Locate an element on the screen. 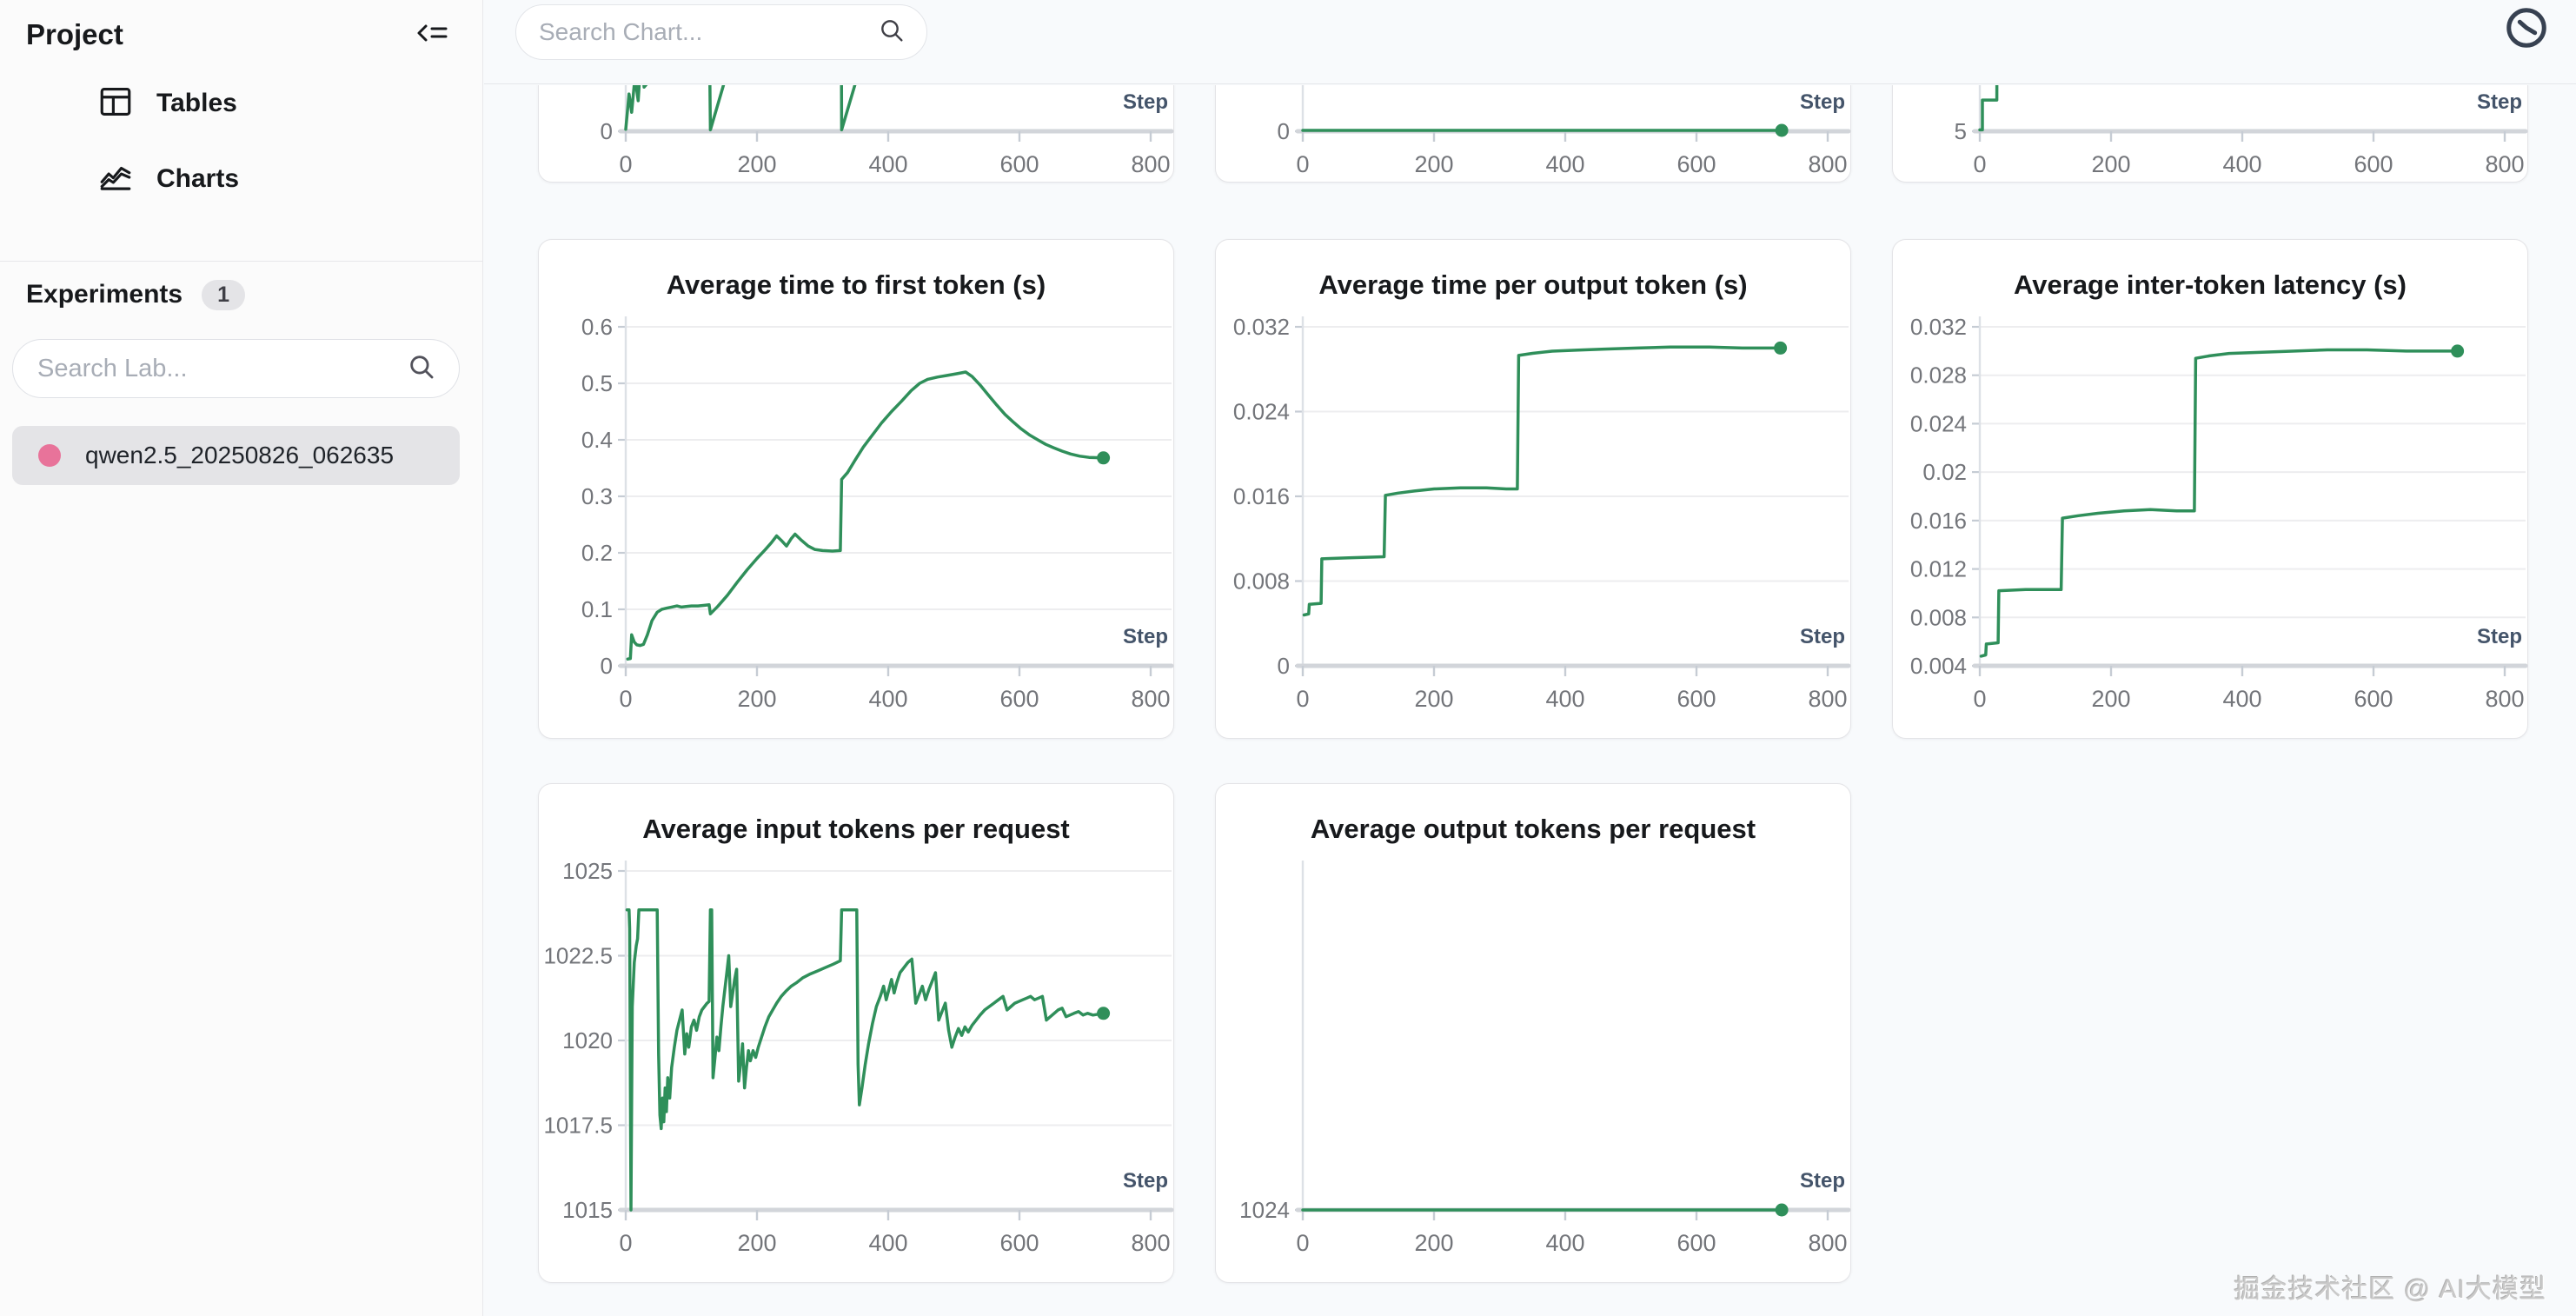 The width and height of the screenshot is (2576, 1316). svg-text: 1022.5 is located at coordinates (578, 956).